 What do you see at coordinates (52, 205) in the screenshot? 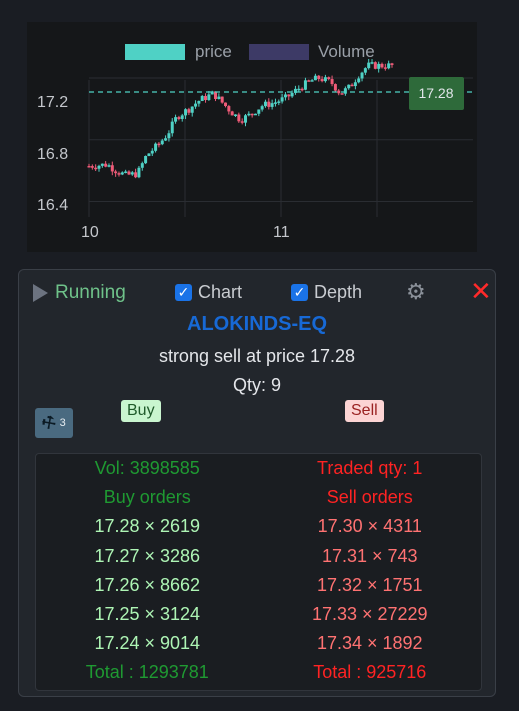
I see `y-tick-label: 16.4` at bounding box center [52, 205].